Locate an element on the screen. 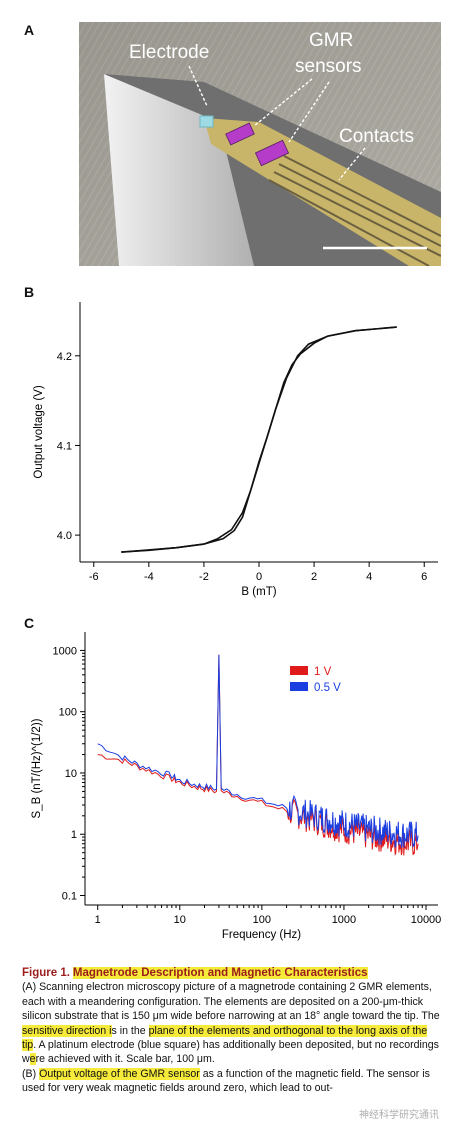 Image resolution: width=455 pixels, height=1140 pixels. contact-traces is located at coordinates (354, 210).